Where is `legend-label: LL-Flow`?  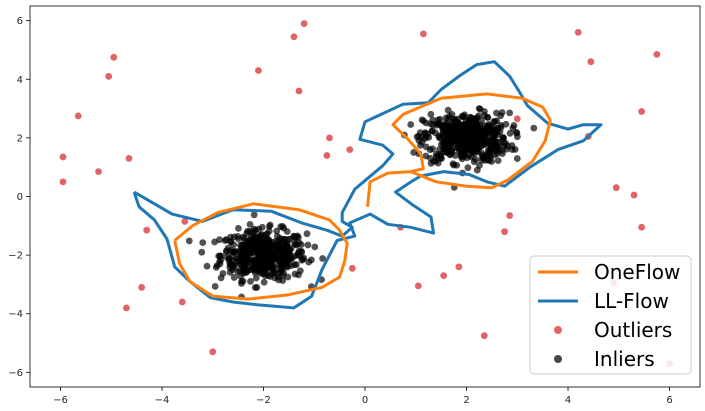 legend-label: LL-Flow is located at coordinates (631, 301).